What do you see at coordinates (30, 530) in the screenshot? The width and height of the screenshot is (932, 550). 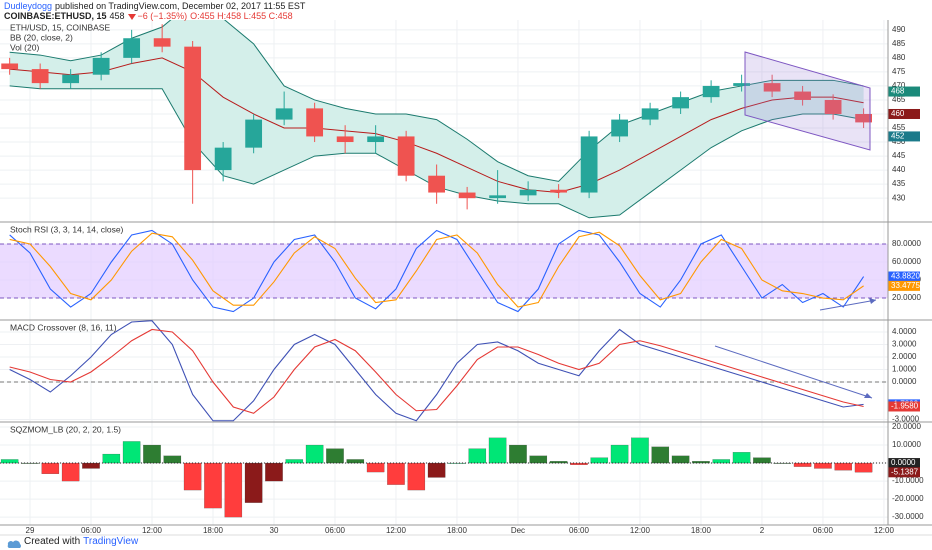 I see `x-tick-label: 29` at bounding box center [30, 530].